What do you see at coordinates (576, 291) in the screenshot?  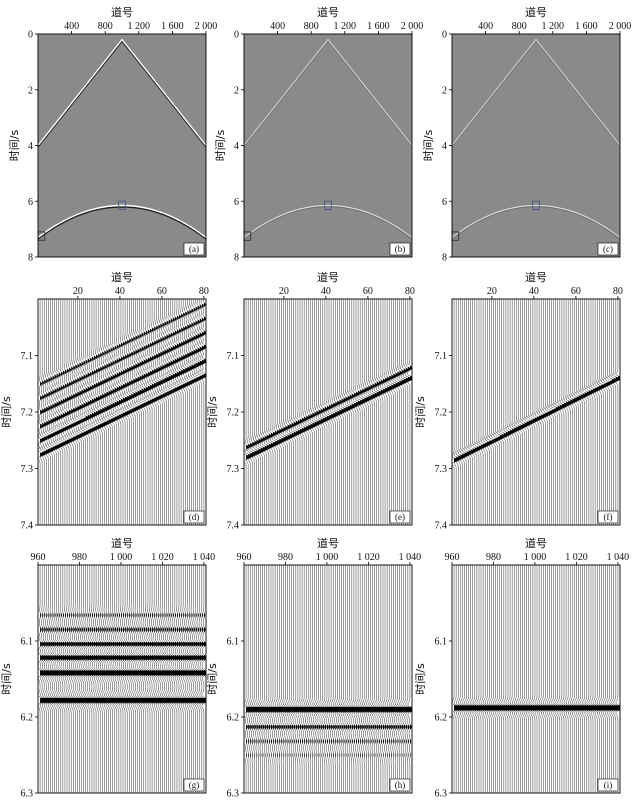 I see `x-tick-label: 60` at bounding box center [576, 291].